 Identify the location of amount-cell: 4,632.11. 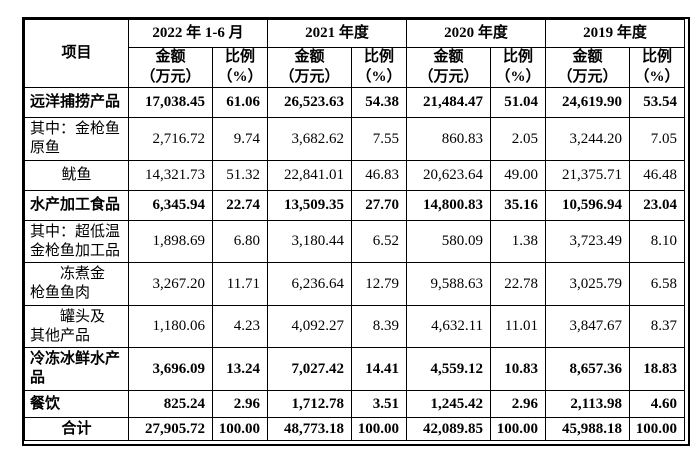
(449, 326).